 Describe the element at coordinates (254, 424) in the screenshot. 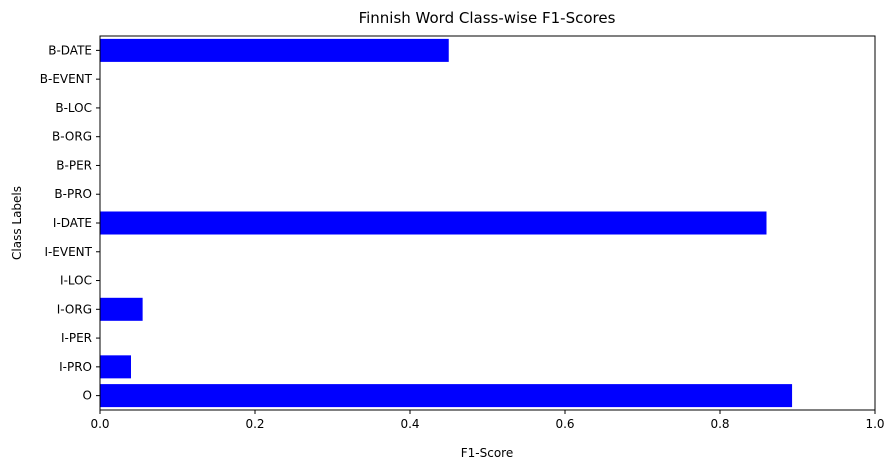

I see `x-tick-label: 0.2` at that location.